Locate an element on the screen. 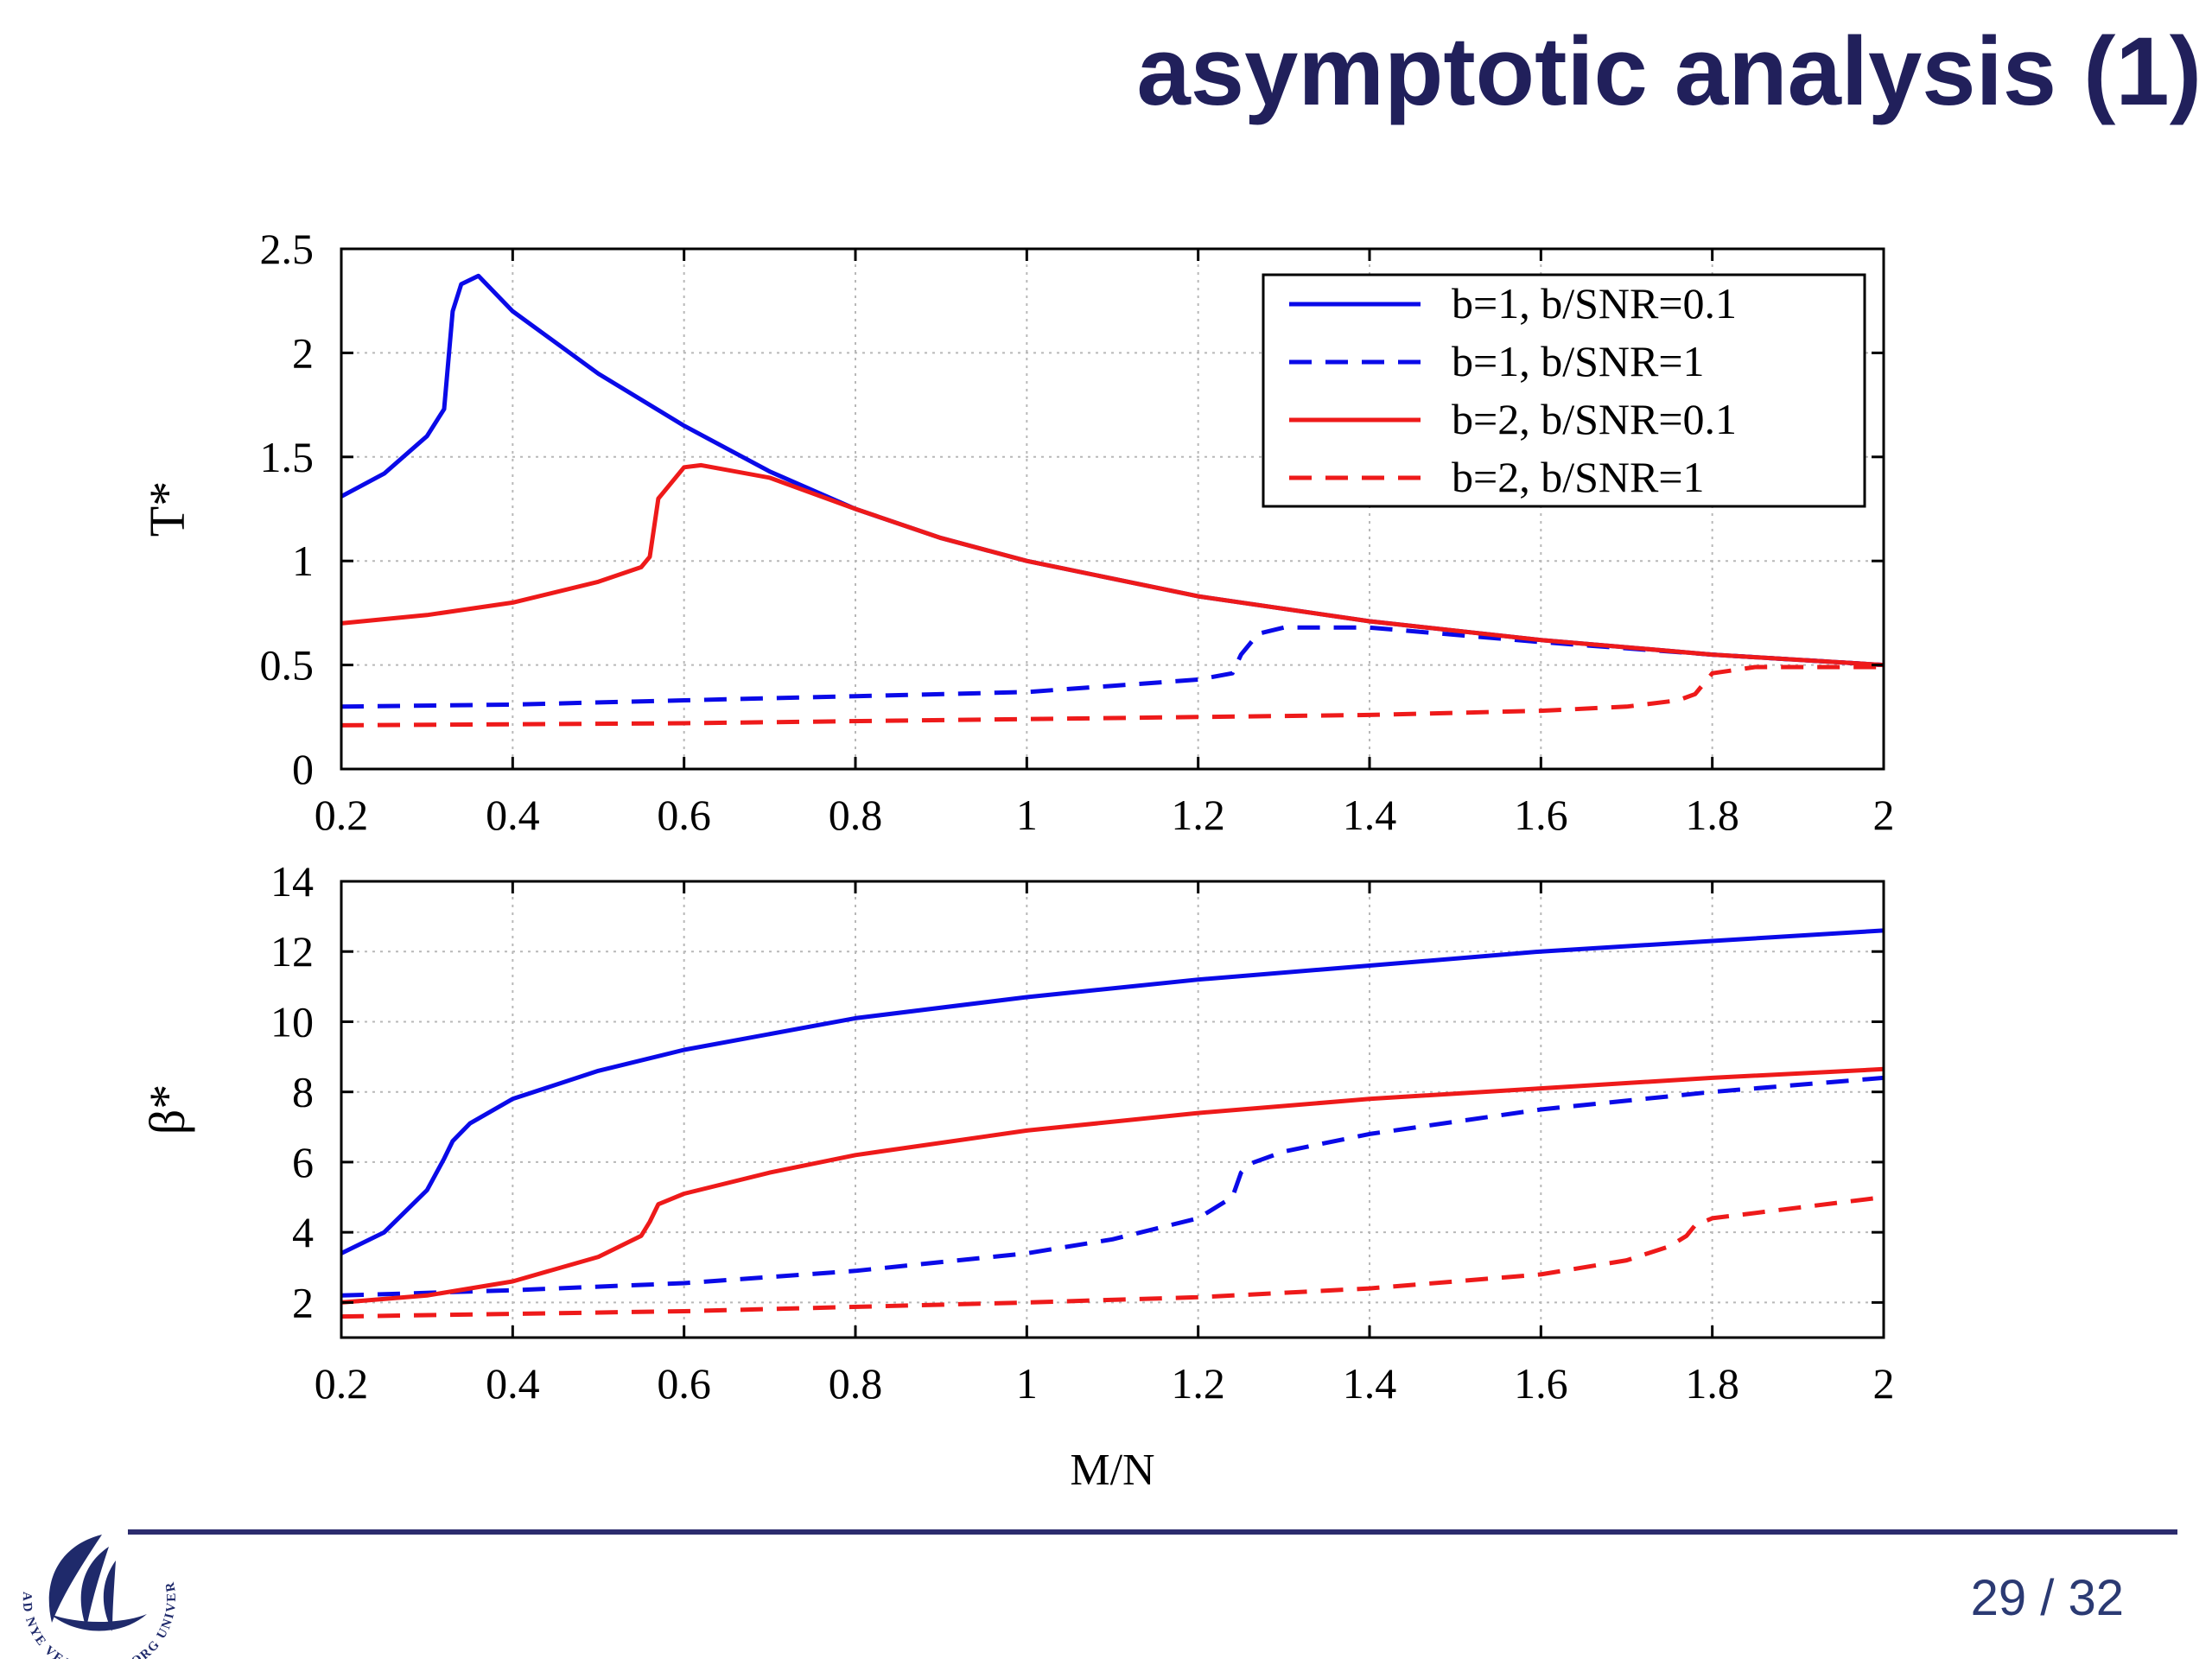  logo-emblem is located at coordinates (97, 1583).